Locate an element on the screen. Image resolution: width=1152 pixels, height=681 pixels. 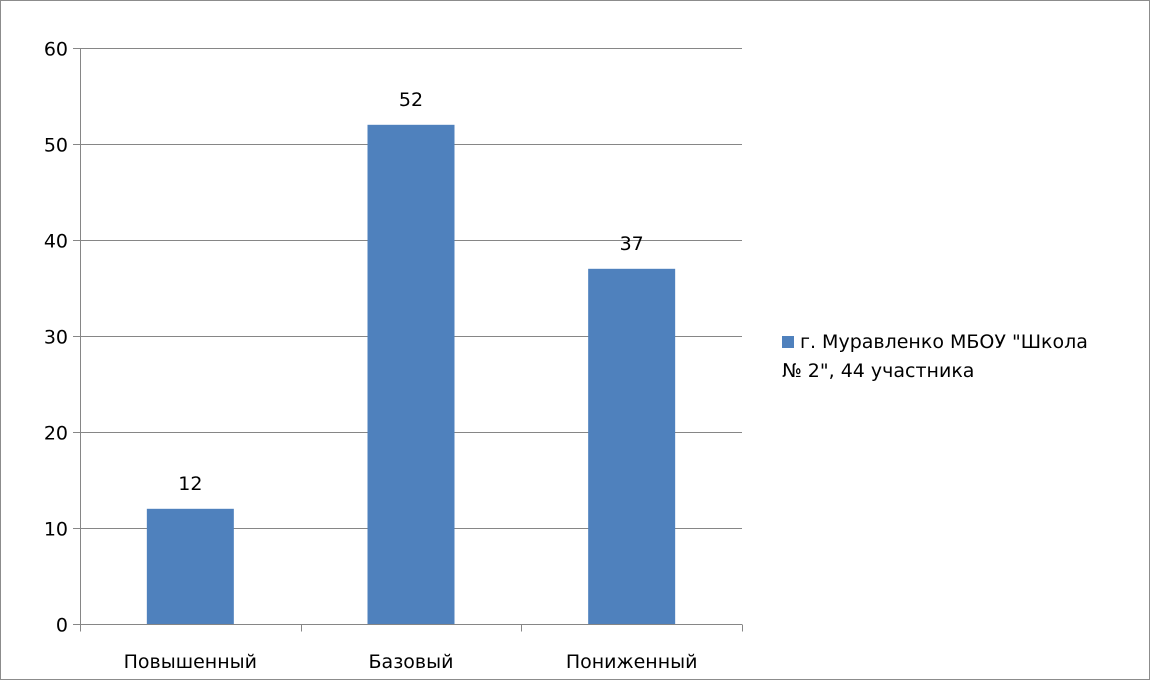
legend-swatch is located at coordinates (788, 342).